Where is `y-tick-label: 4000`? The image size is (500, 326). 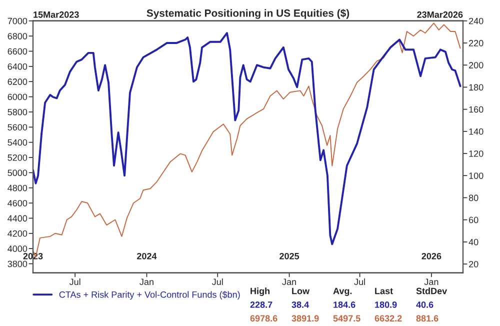
y-tick-label: 4000 is located at coordinates (18, 249).